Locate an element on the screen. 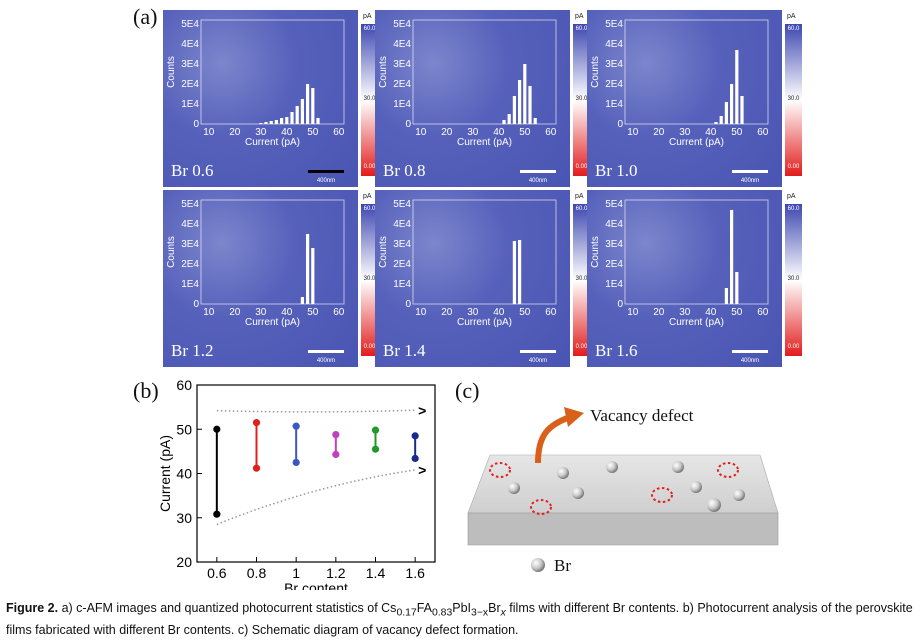 Image resolution: width=924 pixels, height=643 pixels. caption-sub-3: 3−x is located at coordinates (480, 613).